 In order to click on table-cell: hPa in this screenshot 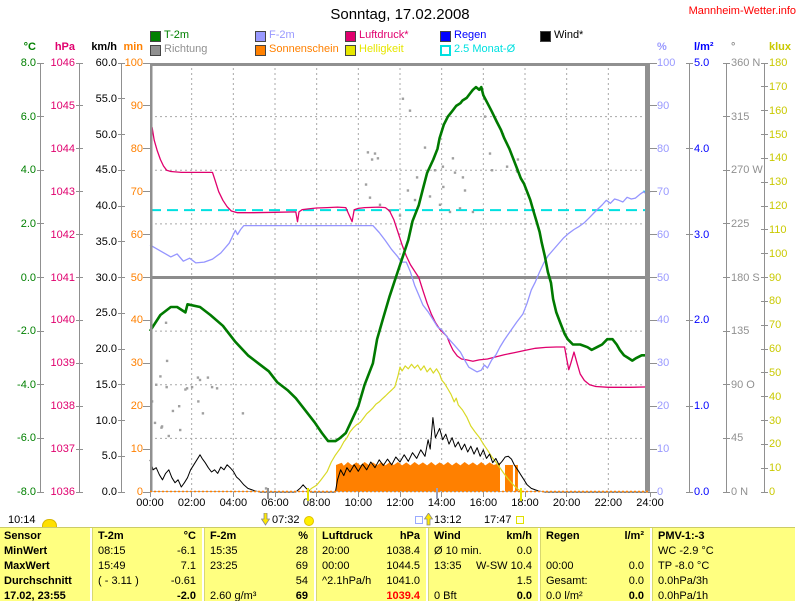, I will do `click(409, 536)`.